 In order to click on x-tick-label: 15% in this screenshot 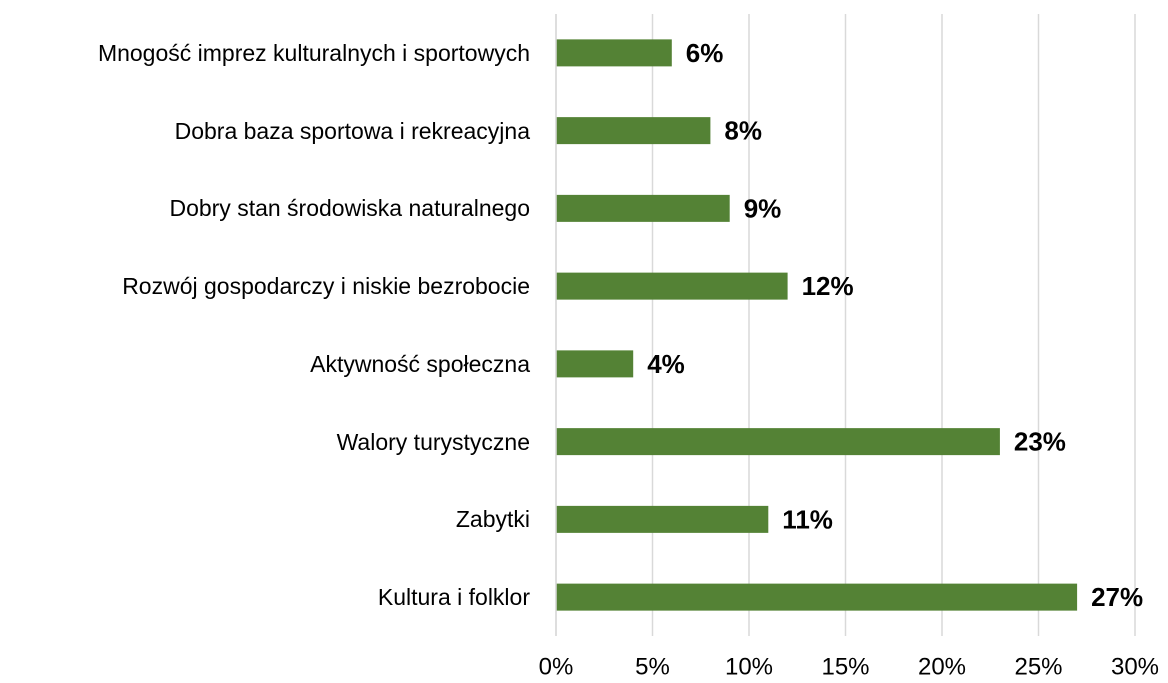, I will do `click(845, 666)`.